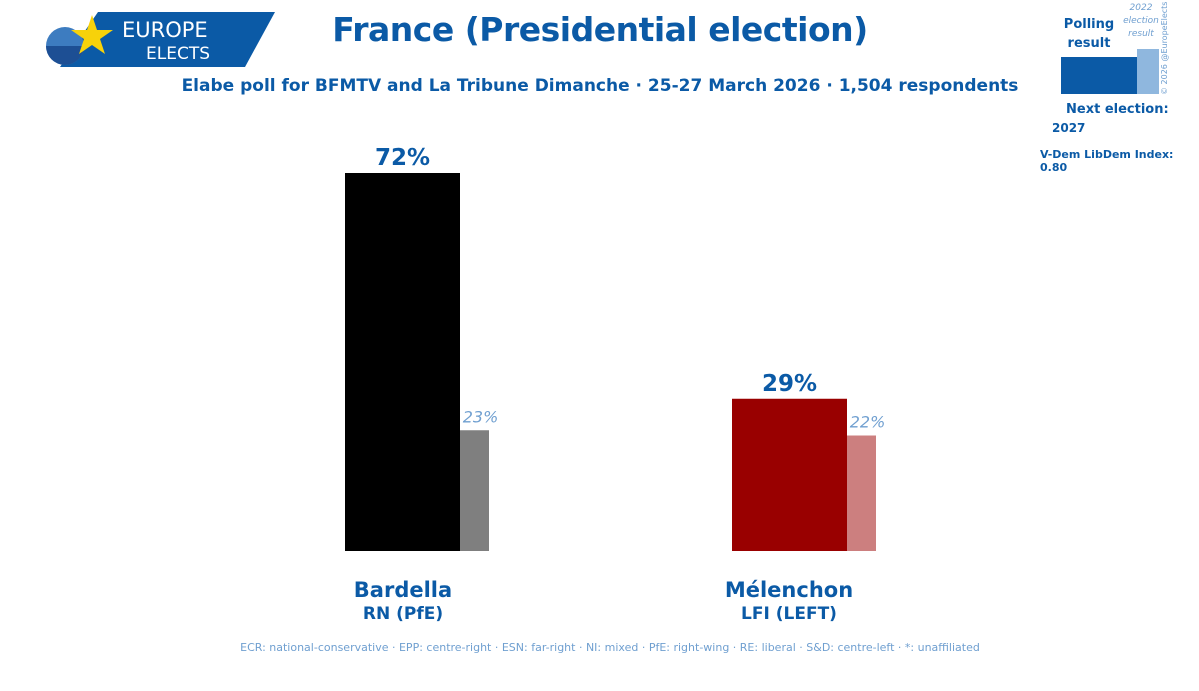 The image size is (1199, 691). I want to click on value-label-polling-melenchon: 29%, so click(789, 384).